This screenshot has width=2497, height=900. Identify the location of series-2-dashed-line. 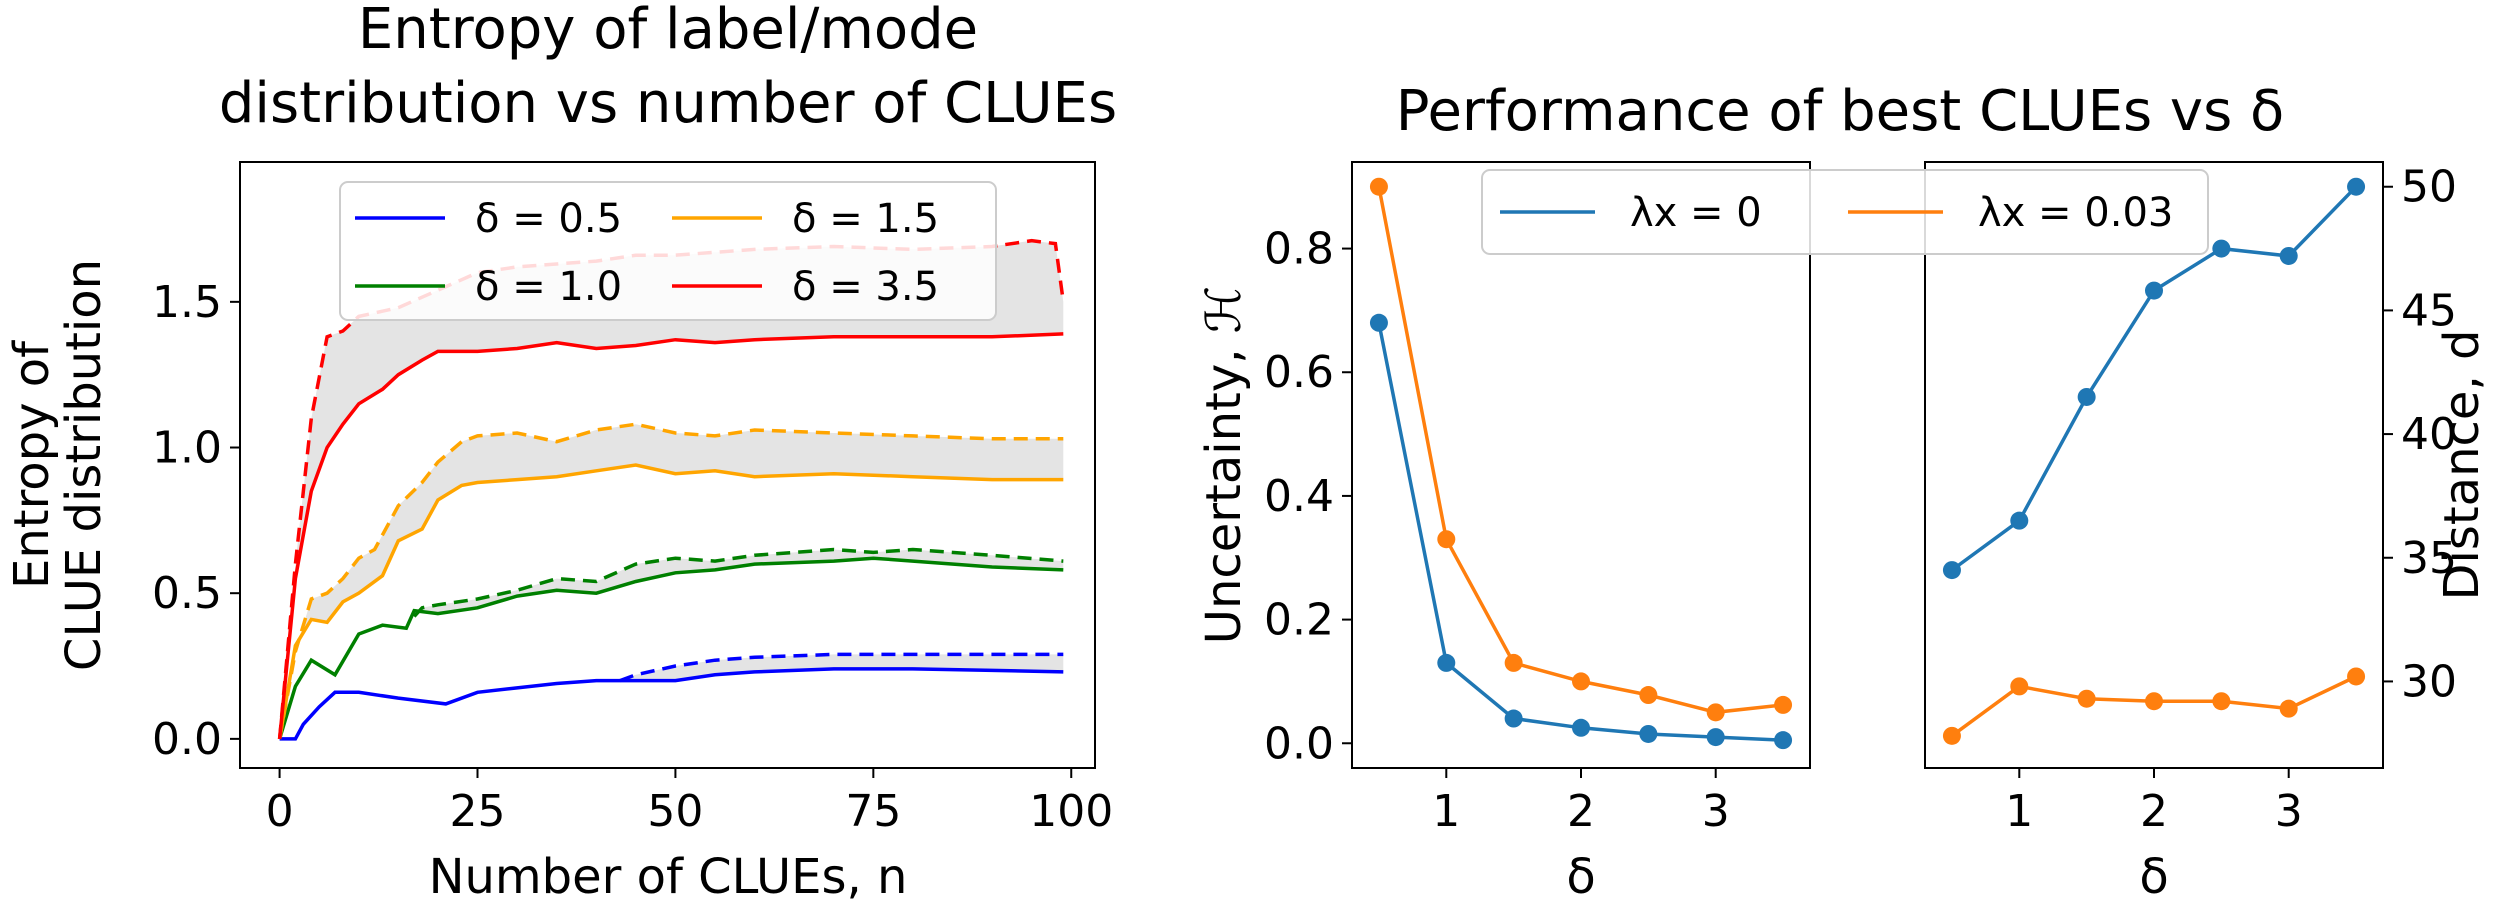
(670, 581).